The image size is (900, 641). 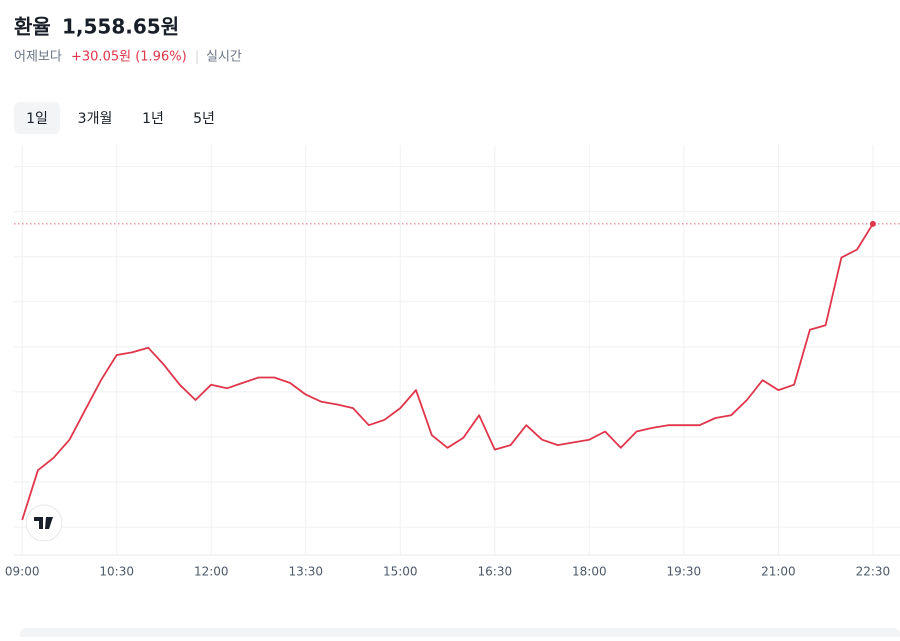 I want to click on price: 1,558.65원, so click(x=120, y=27).